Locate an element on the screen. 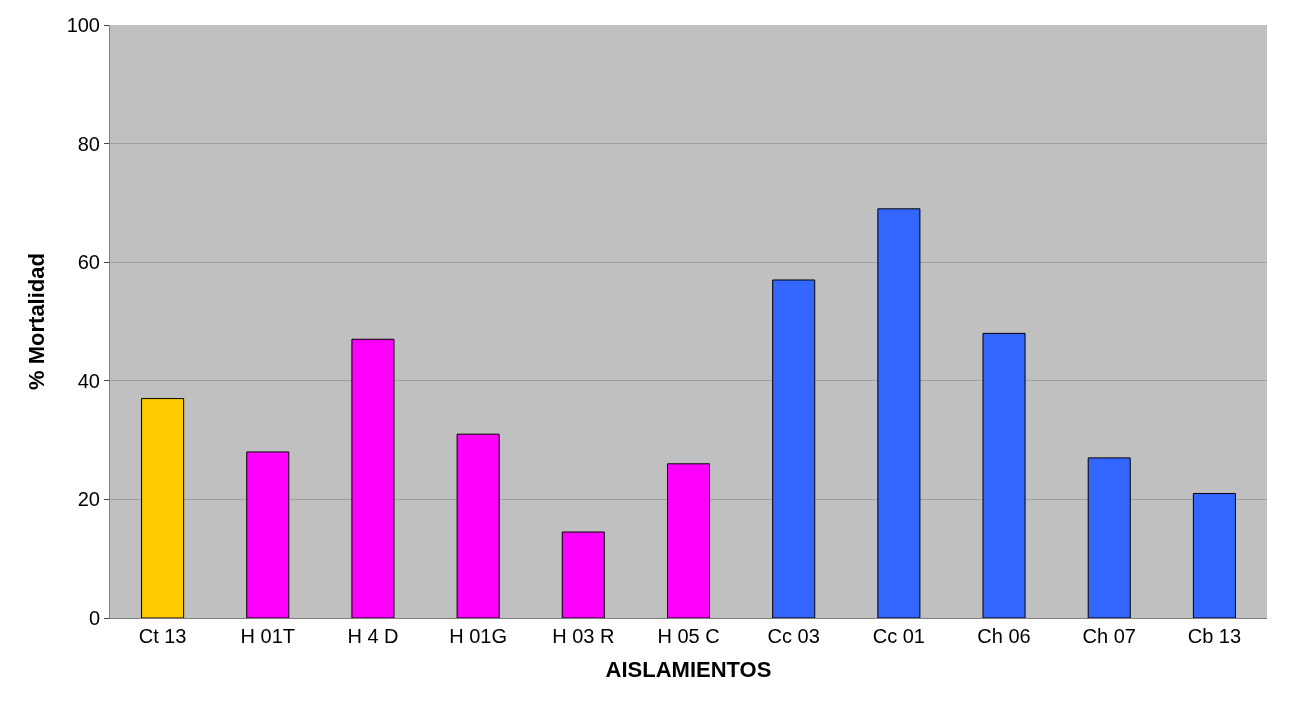 The image size is (1297, 708). x-tick-label: H 01G is located at coordinates (478, 636).